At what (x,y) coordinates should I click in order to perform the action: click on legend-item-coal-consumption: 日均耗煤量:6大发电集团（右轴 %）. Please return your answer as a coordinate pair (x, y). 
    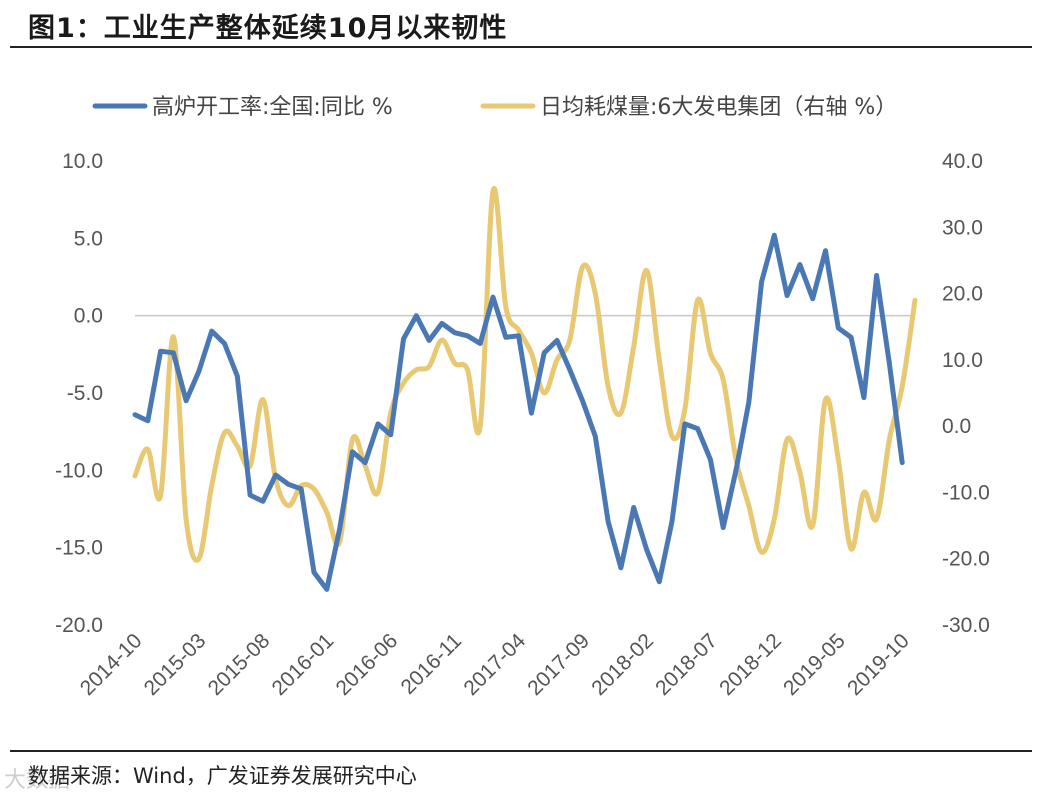
    Looking at the image, I should click on (688, 107).